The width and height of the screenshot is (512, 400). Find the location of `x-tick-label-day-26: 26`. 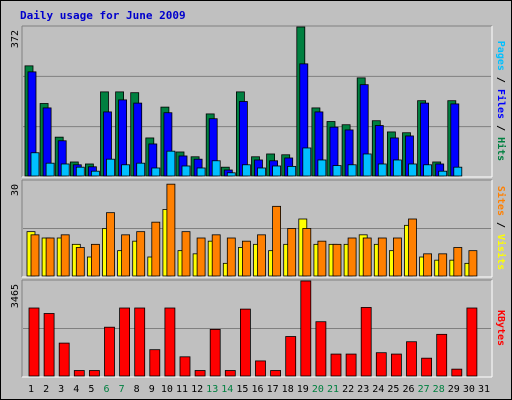

x-tick-label-day-26: 26 is located at coordinates (408, 389).